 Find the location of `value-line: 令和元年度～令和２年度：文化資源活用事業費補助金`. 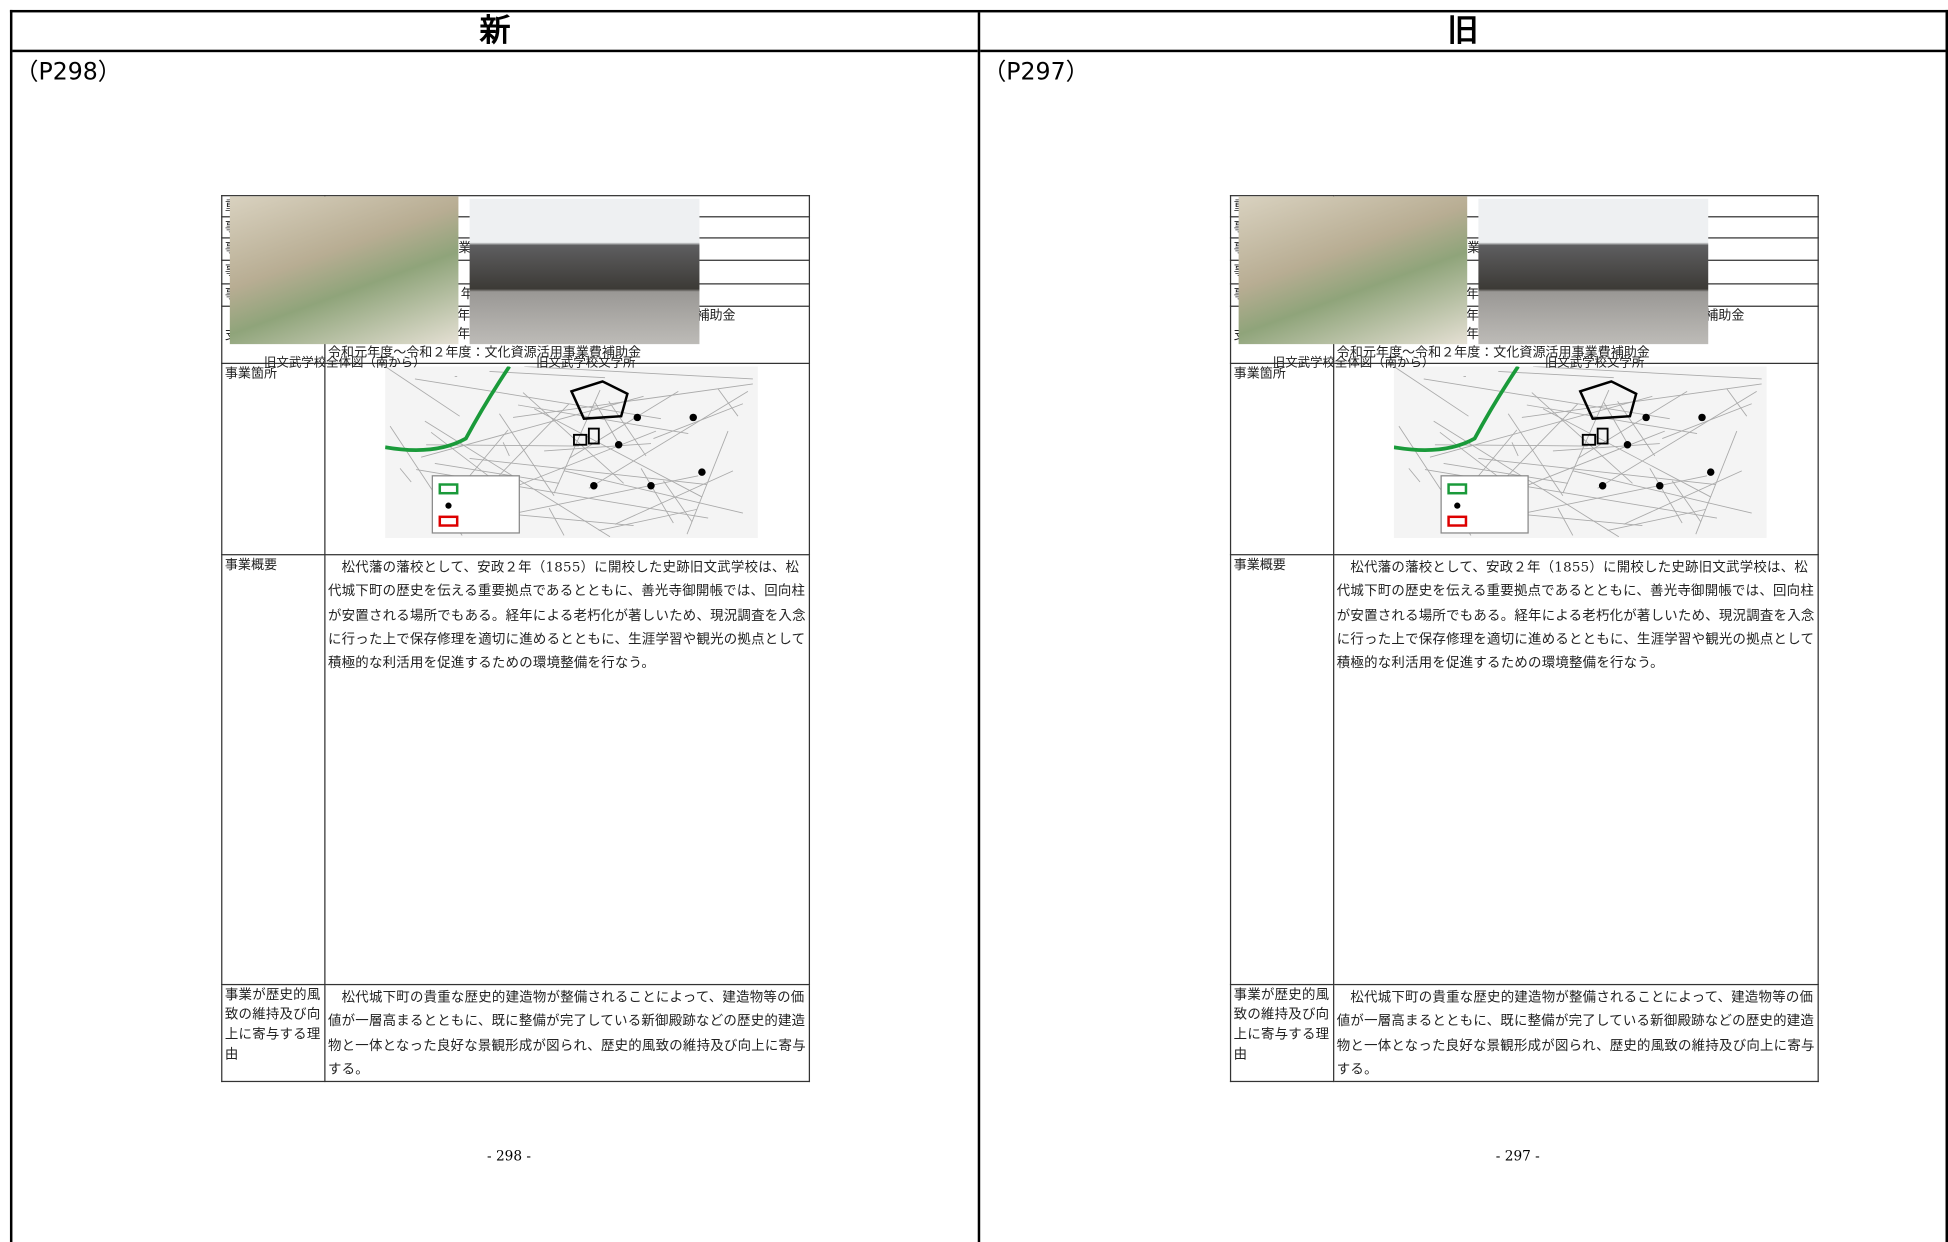

value-line: 令和元年度～令和２年度：文化資源活用事業費補助金 is located at coordinates (484, 353).